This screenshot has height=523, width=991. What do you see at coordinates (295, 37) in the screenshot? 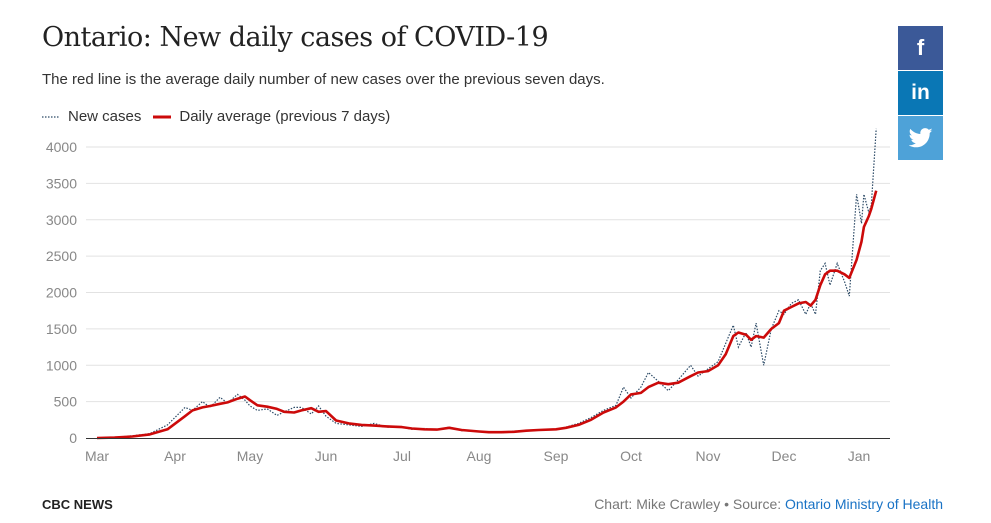
I see `chart-title: Ontario: New daily cases of COVID-19` at bounding box center [295, 37].